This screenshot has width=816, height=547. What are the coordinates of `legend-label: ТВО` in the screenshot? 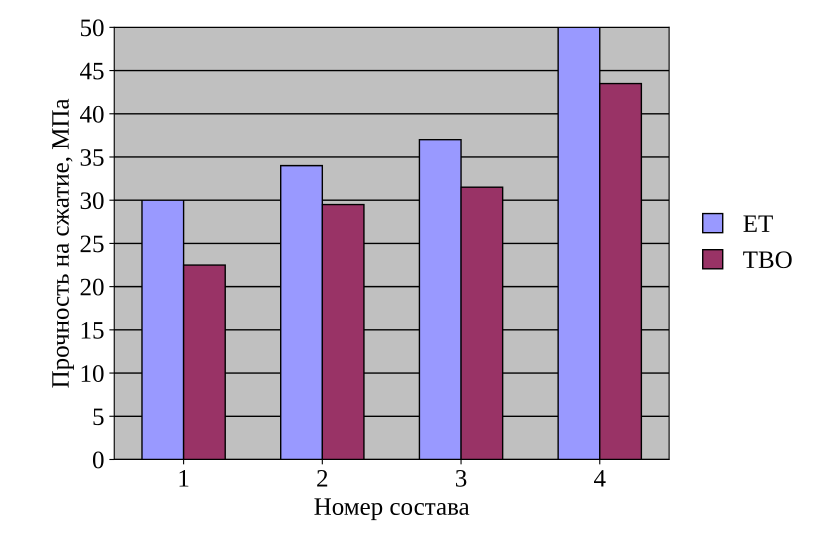 It's located at (767, 259).